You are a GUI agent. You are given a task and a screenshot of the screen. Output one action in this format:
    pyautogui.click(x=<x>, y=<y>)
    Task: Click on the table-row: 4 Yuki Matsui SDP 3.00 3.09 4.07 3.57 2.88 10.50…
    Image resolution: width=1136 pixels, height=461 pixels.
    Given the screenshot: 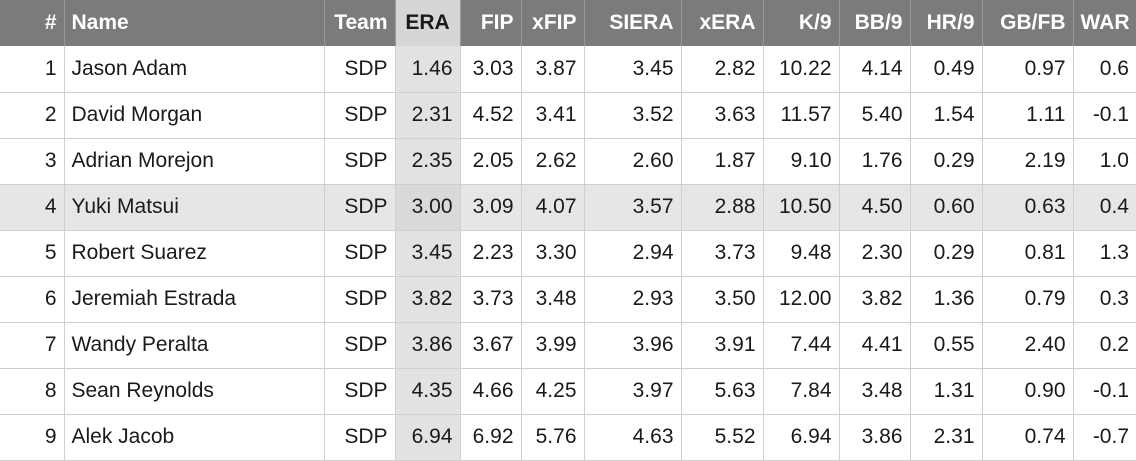 What is the action you would take?
    pyautogui.click(x=568, y=207)
    